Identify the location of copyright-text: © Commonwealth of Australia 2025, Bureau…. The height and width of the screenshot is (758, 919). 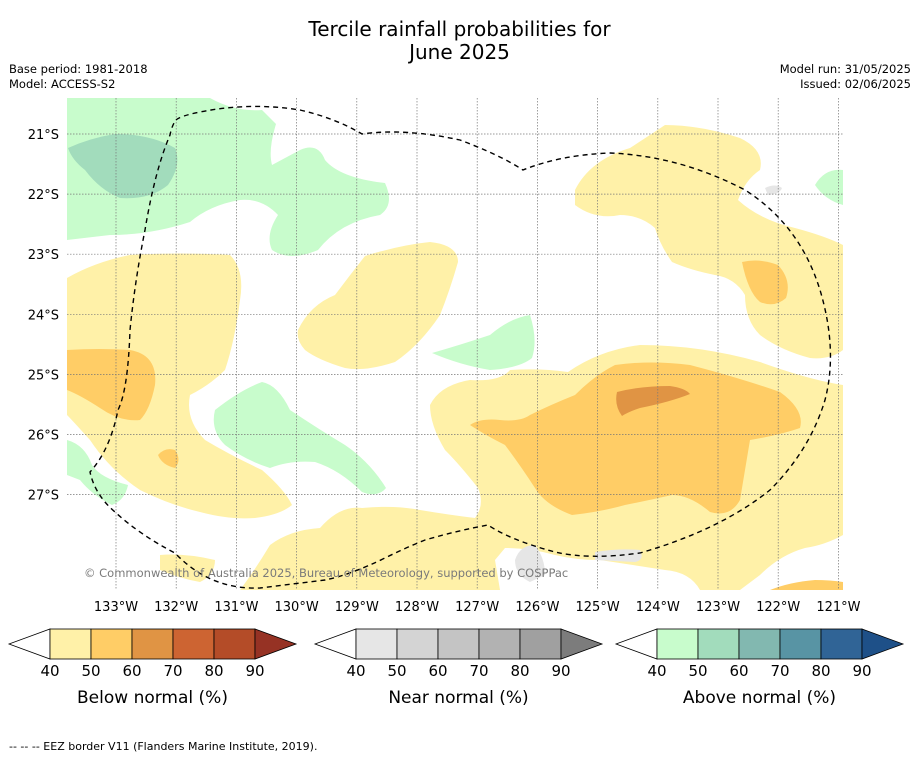
(326, 573).